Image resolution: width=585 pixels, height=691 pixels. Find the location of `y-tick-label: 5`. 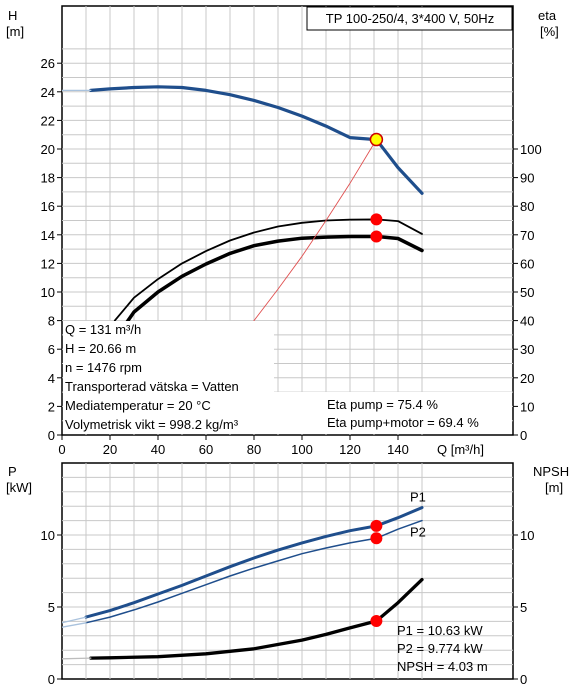

y-tick-label: 5 is located at coordinates (51, 607).